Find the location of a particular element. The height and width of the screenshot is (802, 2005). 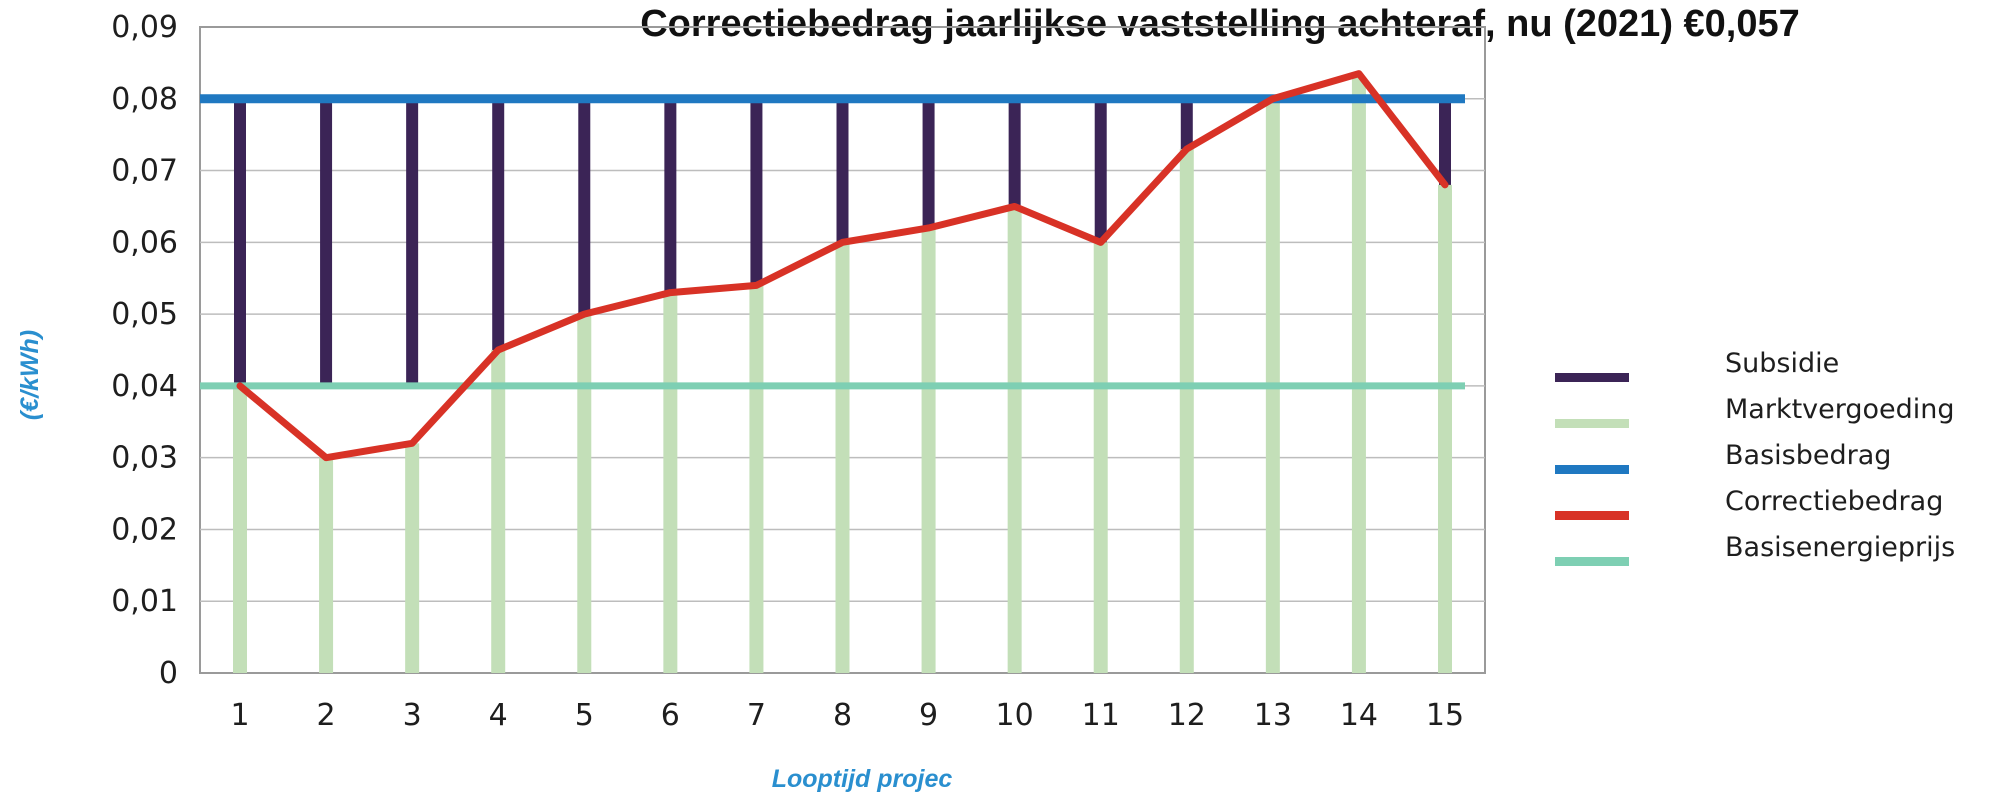

legend-label-subsidie: Subsidie is located at coordinates (1782, 363).